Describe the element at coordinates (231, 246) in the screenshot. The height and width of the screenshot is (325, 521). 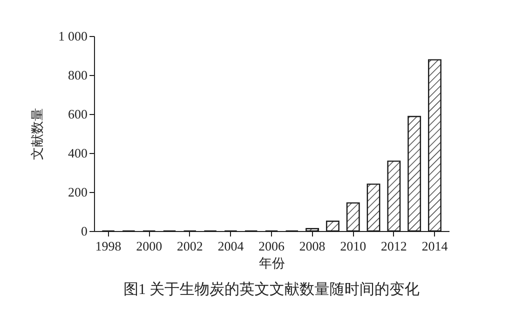
I see `x-tick-label: 2004` at that location.